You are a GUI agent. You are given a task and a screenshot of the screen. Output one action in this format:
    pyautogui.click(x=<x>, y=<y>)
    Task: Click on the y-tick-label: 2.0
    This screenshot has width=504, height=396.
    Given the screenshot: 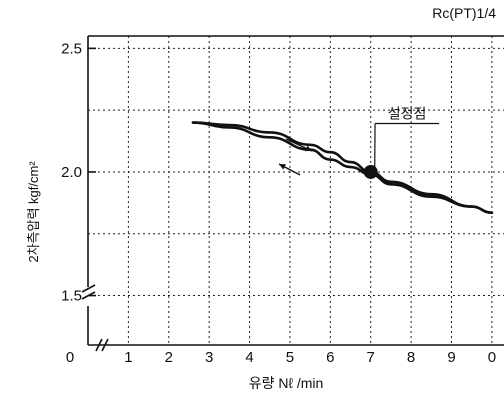 What is the action you would take?
    pyautogui.click(x=71, y=172)
    